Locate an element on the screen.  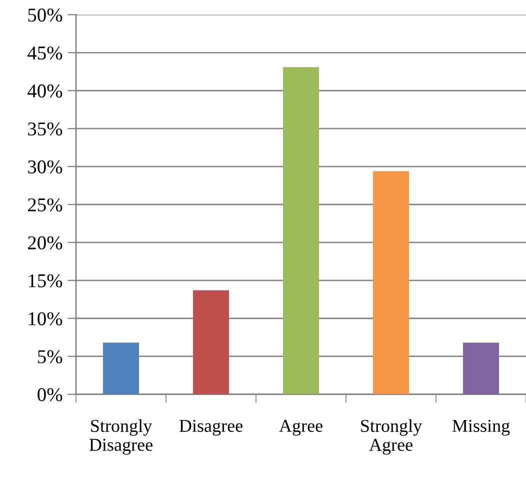
y-tick-label: 35% is located at coordinates (45, 129).